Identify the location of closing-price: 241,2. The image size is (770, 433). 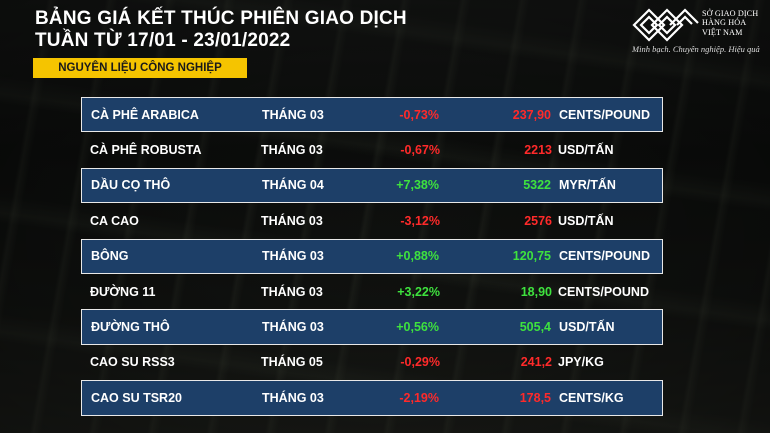
(536, 362).